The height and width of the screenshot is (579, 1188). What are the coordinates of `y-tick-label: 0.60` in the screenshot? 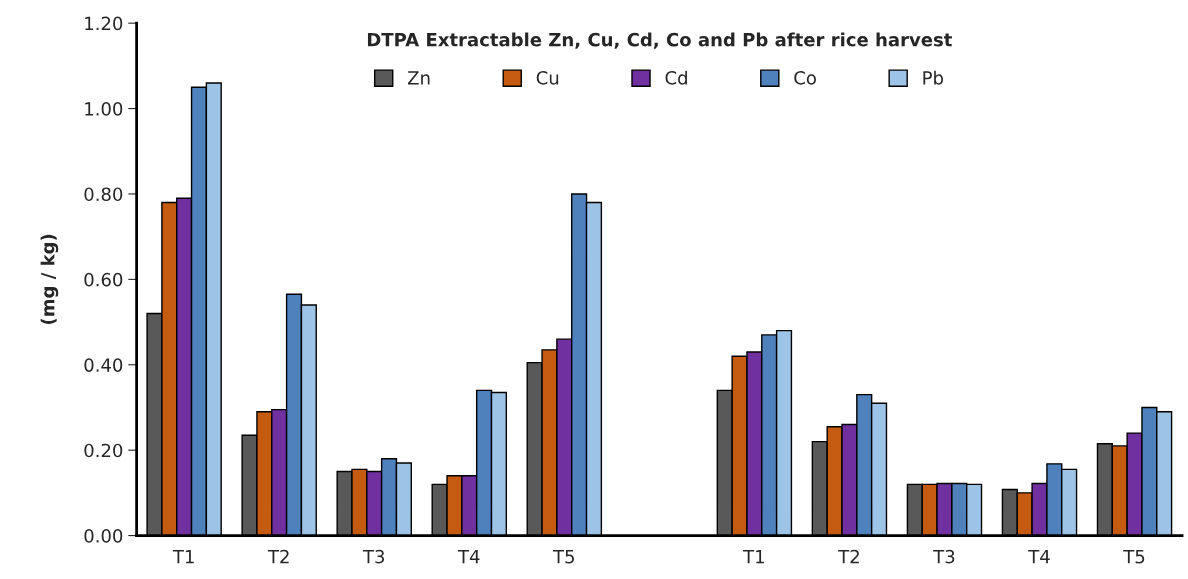 It's located at (103, 279).